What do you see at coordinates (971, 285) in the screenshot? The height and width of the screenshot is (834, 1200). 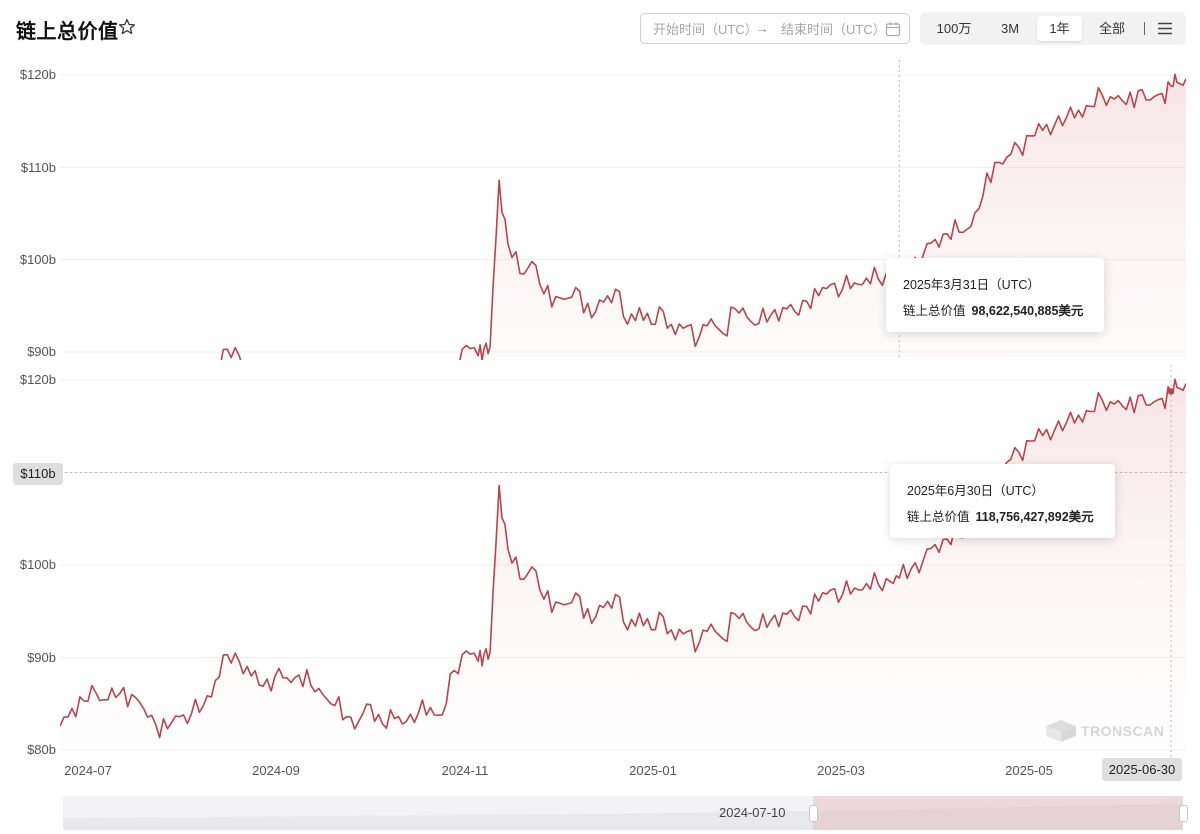 I see `tooltip-date: 2025年3月31日（UTC）` at bounding box center [971, 285].